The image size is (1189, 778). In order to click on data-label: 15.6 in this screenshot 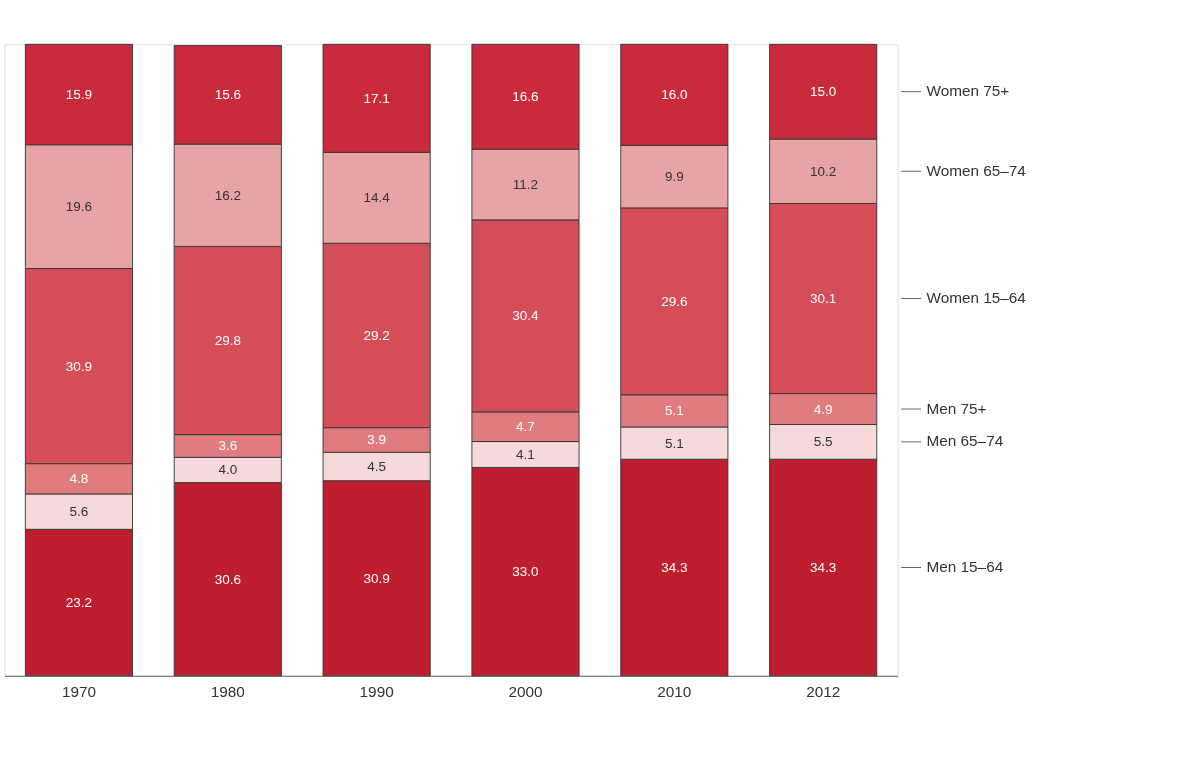, I will do `click(227, 95)`.